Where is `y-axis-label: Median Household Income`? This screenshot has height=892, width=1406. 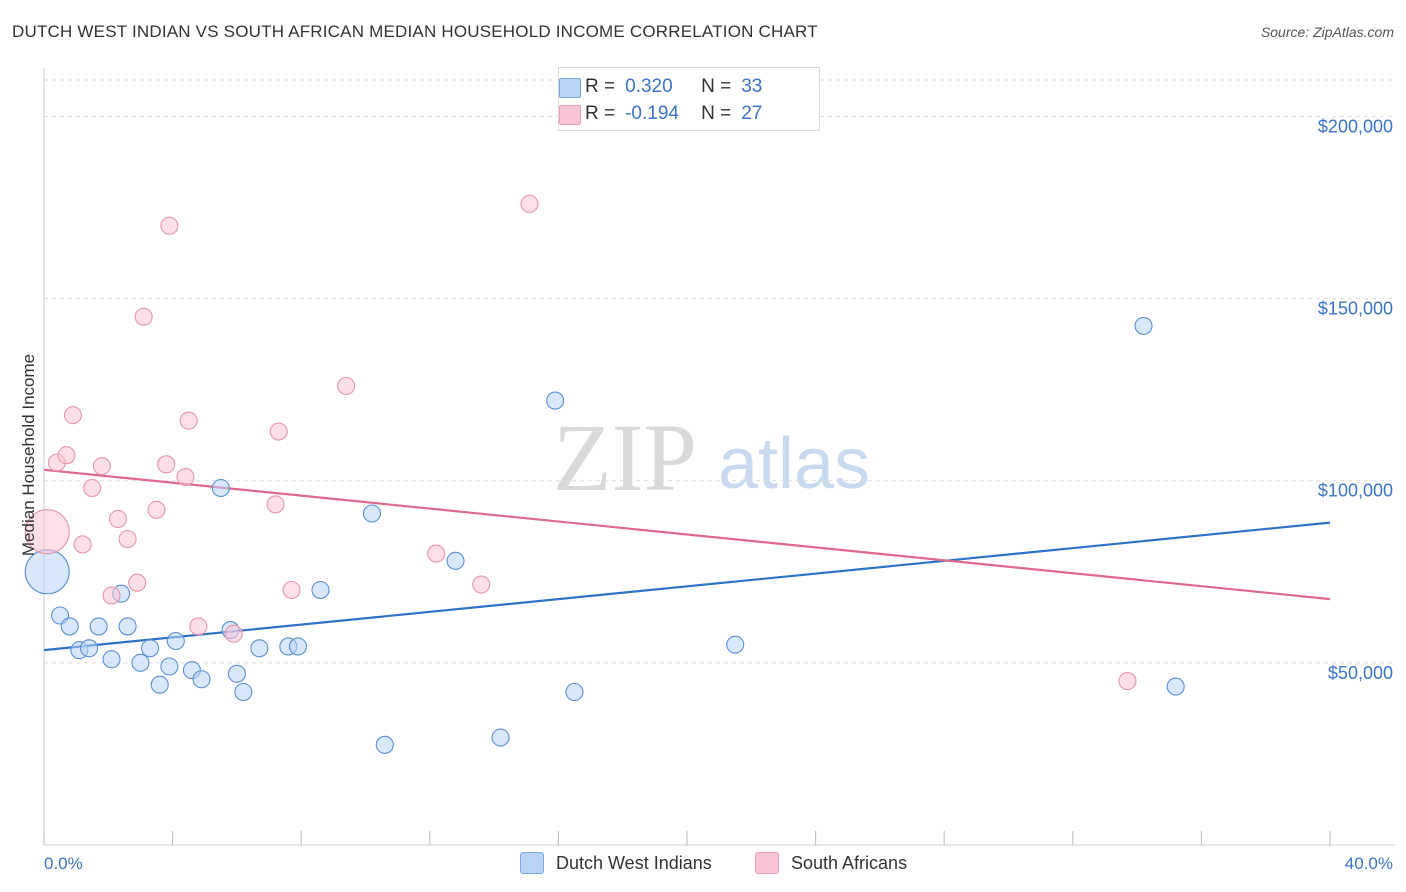 y-axis-label: Median Household Income is located at coordinates (28, 455).